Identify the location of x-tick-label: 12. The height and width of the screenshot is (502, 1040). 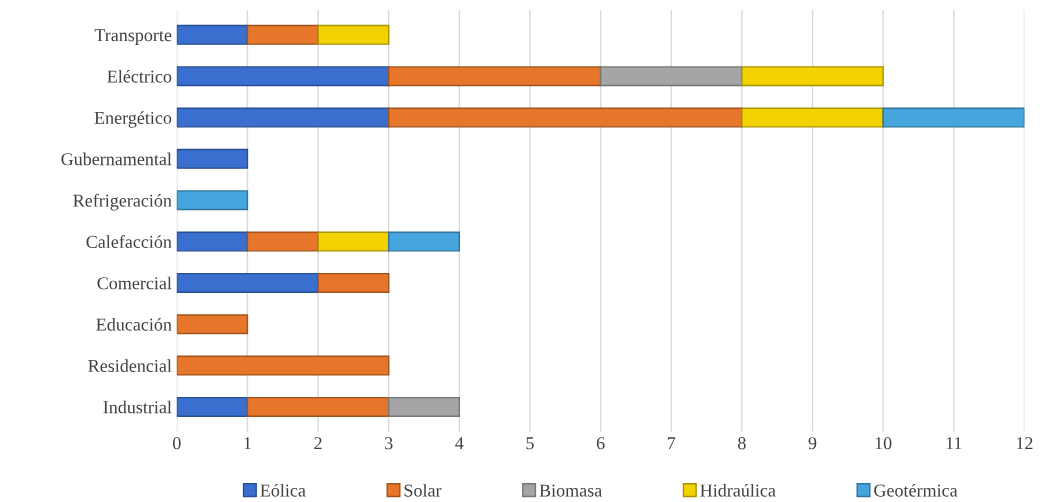
(1024, 443).